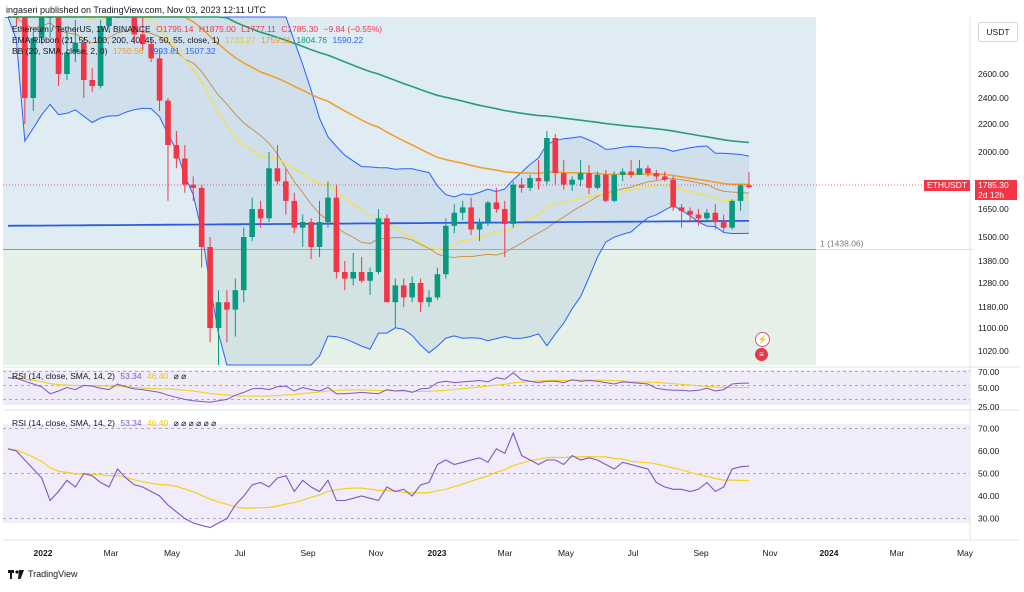 The width and height of the screenshot is (1024, 592). Describe the element at coordinates (180, 376) in the screenshot. I see `rsi1-icons: ⌀ ⌀` at that location.